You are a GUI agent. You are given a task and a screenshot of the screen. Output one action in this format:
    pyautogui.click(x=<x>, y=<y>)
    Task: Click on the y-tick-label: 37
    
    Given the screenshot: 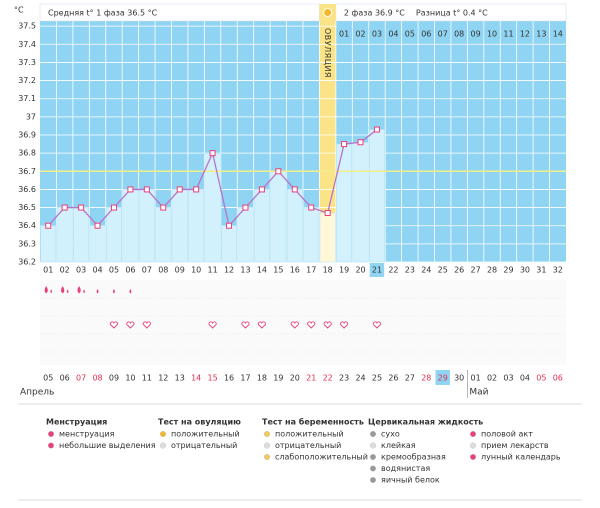 What is the action you would take?
    pyautogui.click(x=31, y=116)
    